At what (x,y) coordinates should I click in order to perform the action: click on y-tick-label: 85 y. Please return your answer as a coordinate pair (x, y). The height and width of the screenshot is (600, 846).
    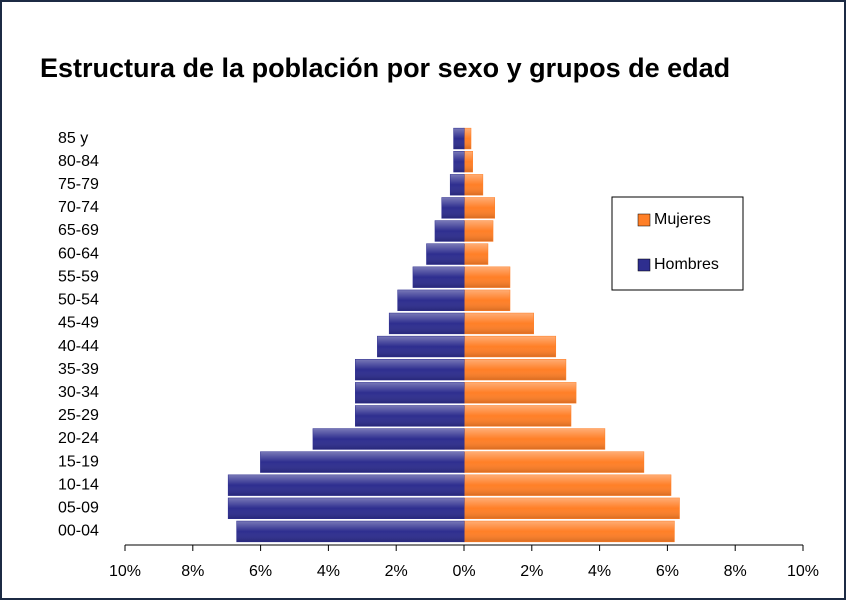
    Looking at the image, I should click on (73, 138).